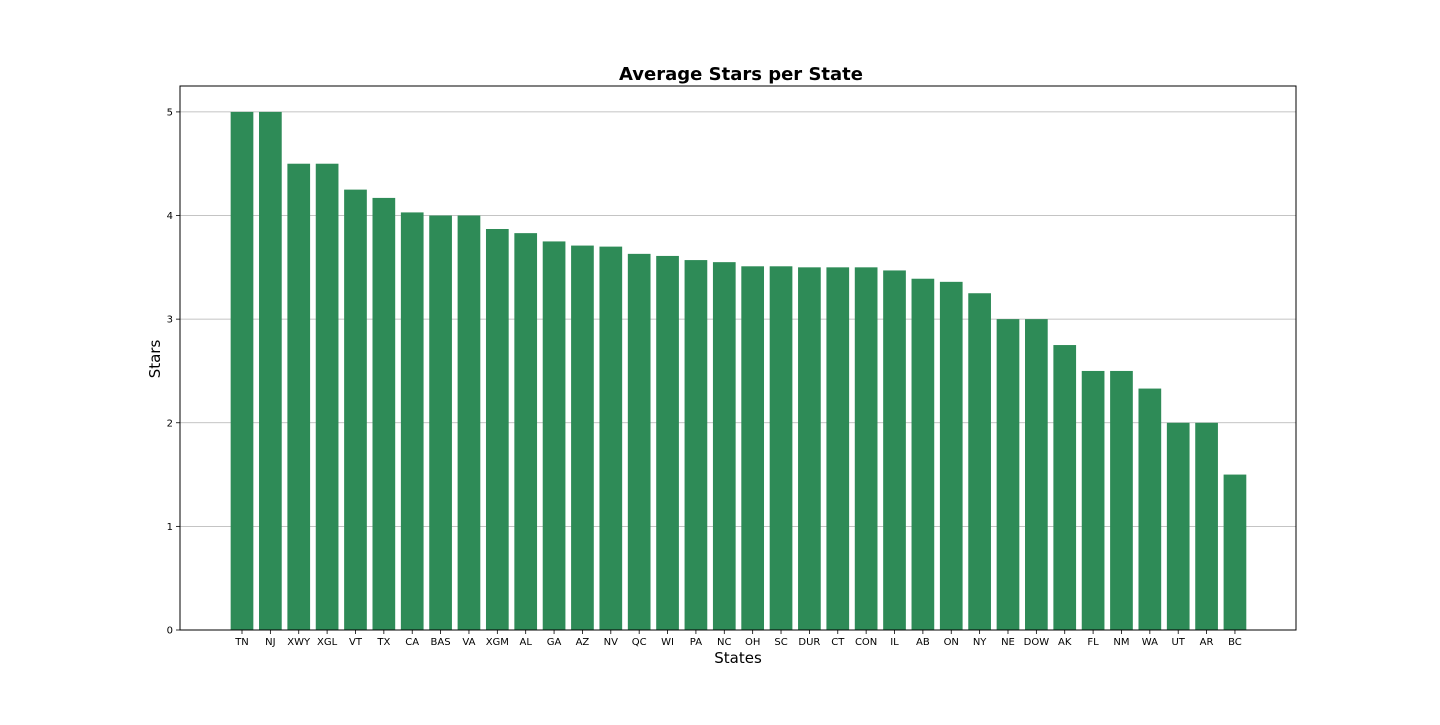  I want to click on bar-nm, so click(1121, 500).